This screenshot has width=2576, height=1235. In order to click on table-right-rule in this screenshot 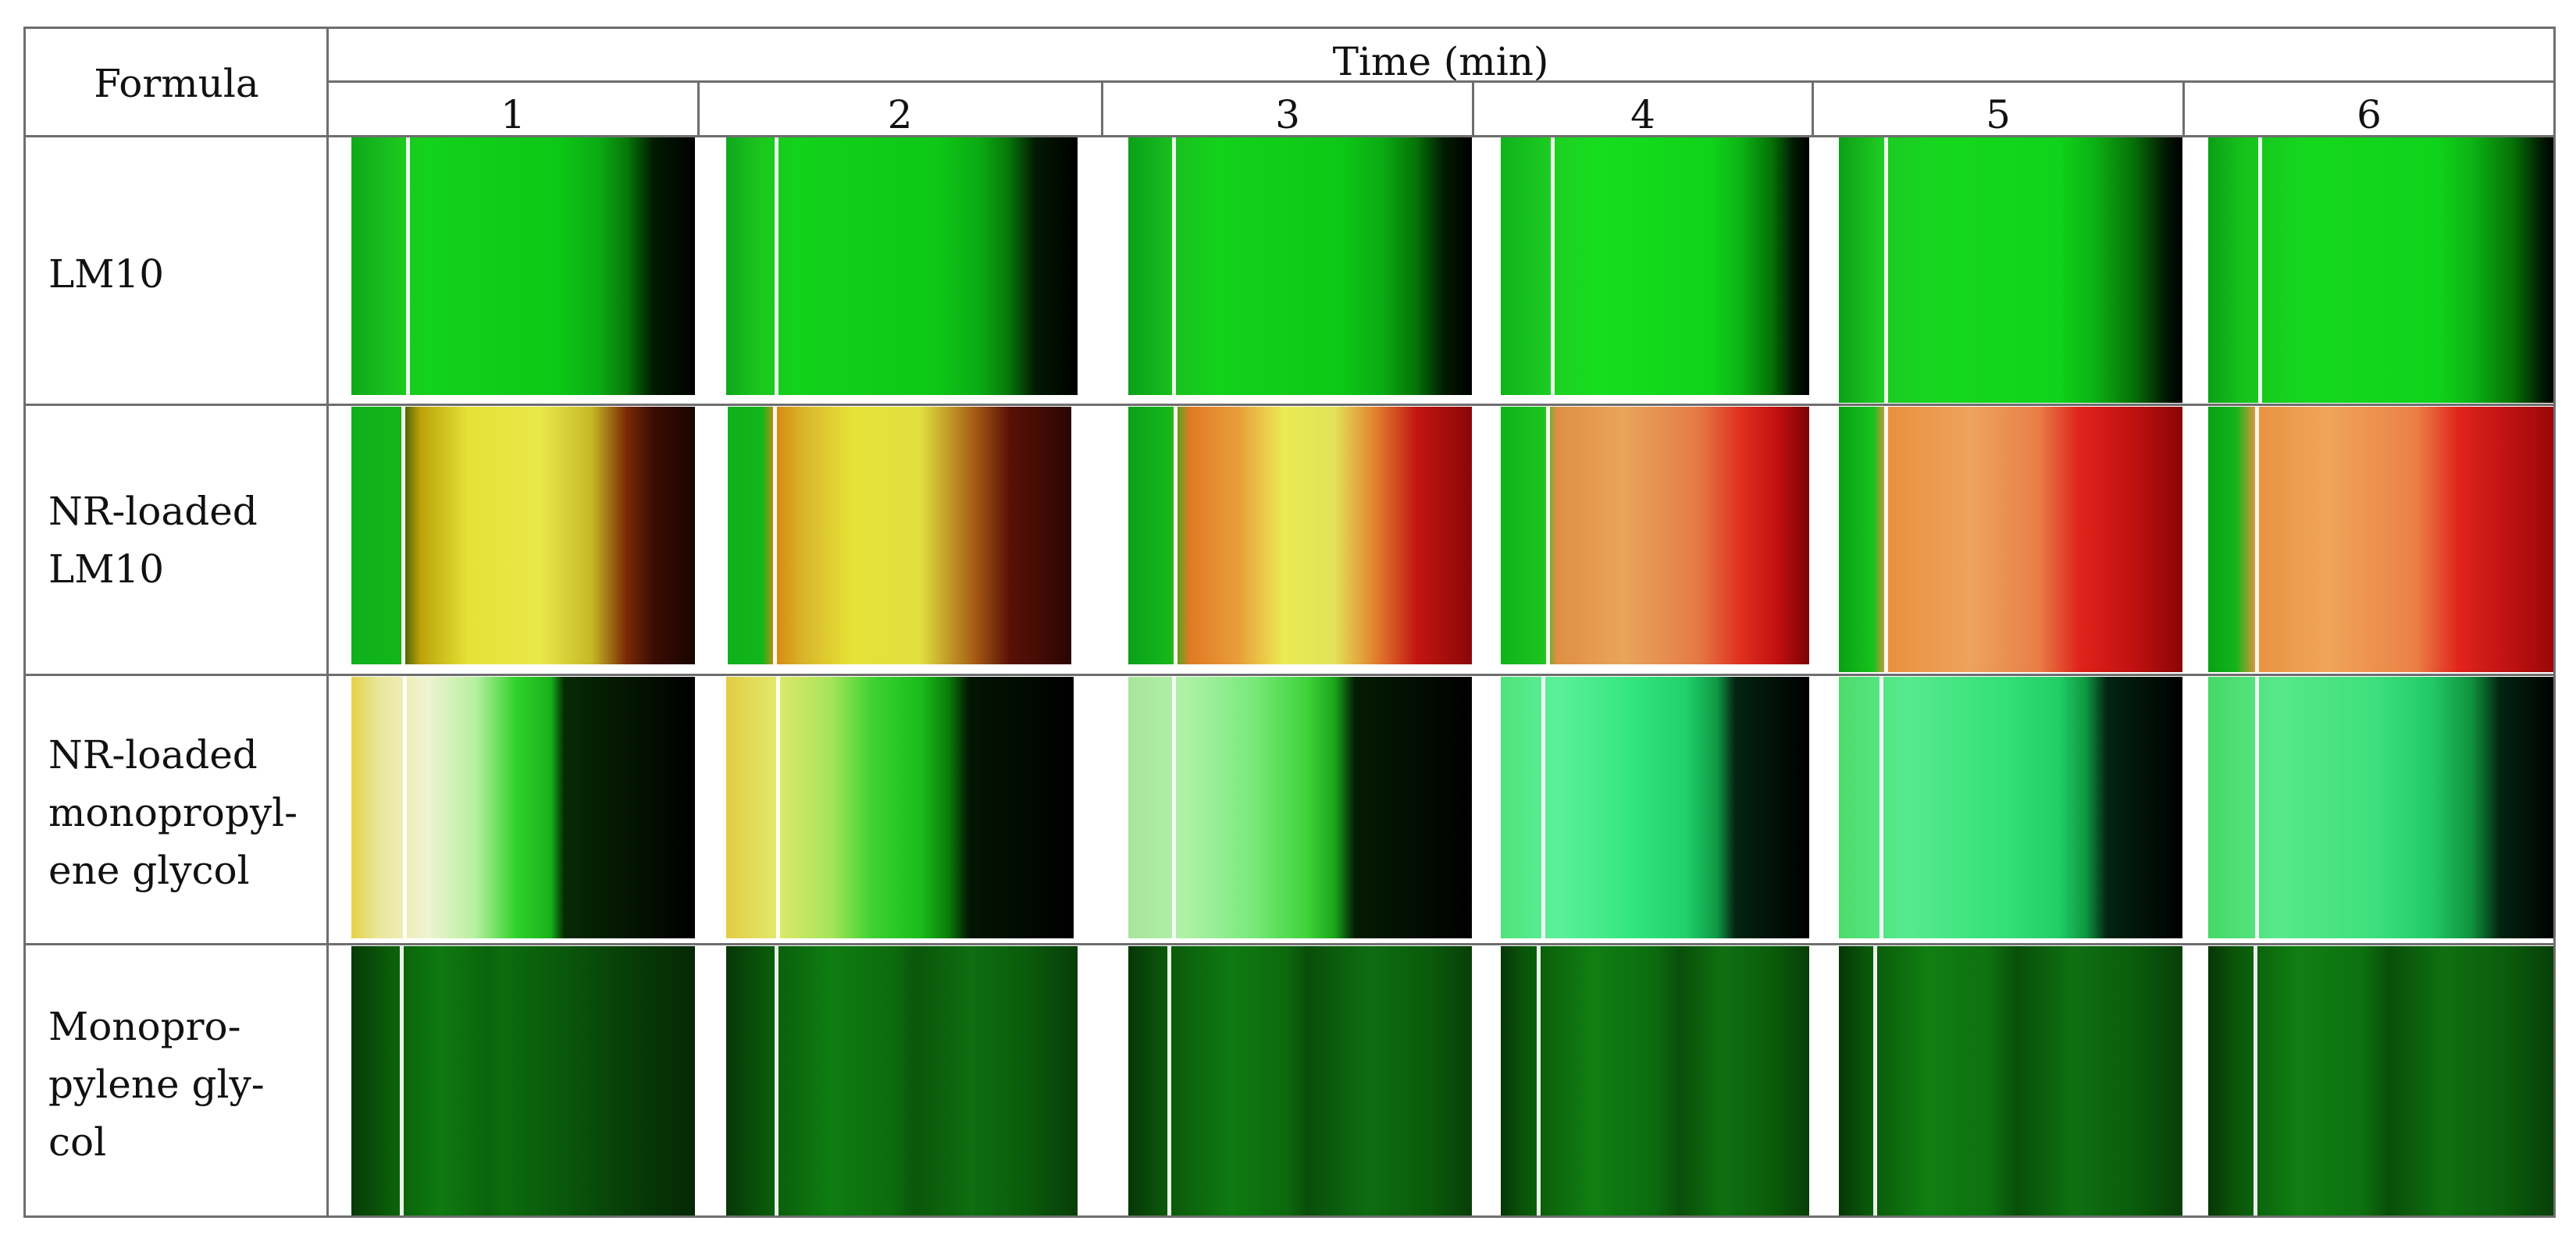, I will do `click(2555, 622)`.